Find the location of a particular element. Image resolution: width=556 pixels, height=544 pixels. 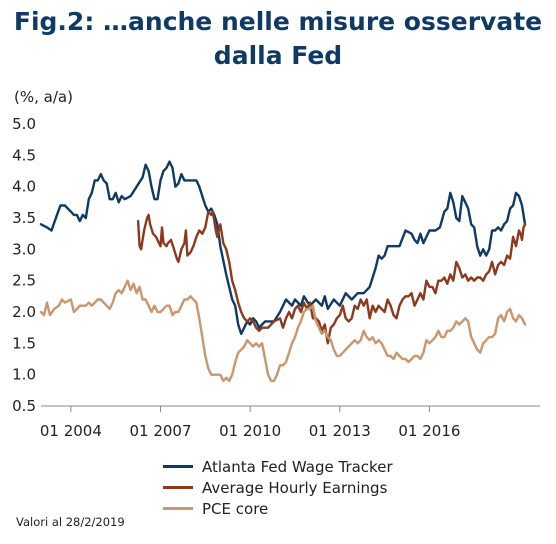

y-tick-label: 0.5 is located at coordinates (24, 406).